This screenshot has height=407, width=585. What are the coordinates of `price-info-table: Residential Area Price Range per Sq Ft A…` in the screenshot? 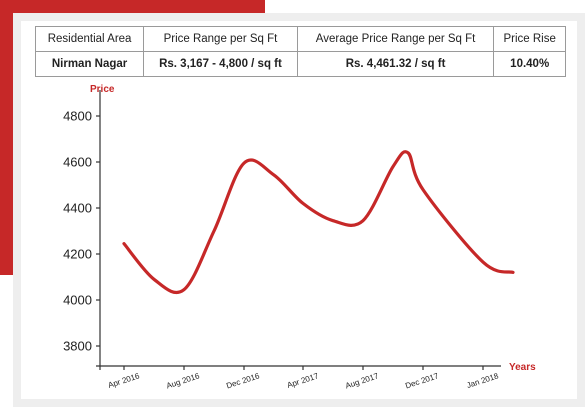 It's located at (300, 51).